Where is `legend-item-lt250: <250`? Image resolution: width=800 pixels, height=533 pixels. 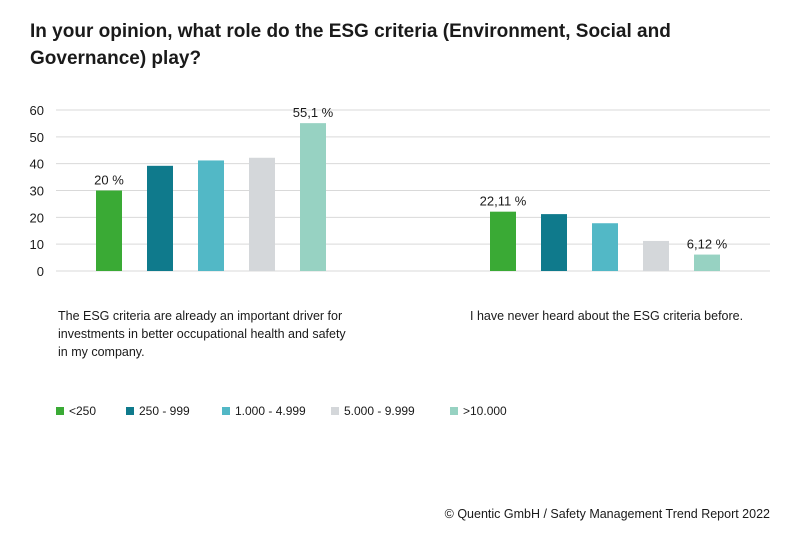
legend-item-lt250: <250 is located at coordinates (76, 411).